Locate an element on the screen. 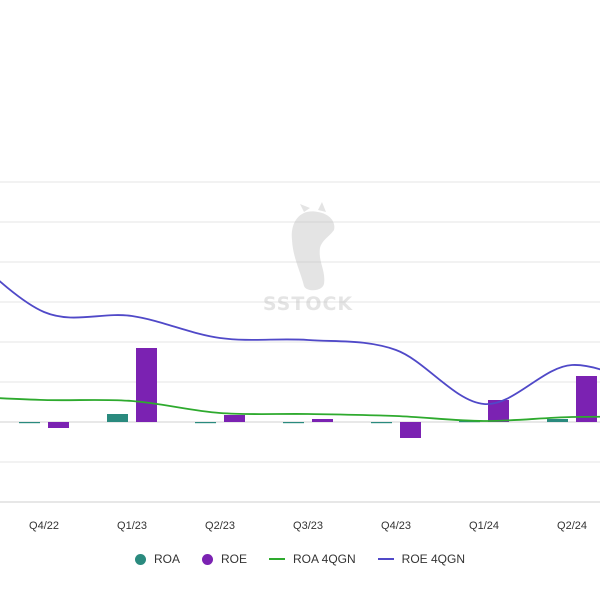  watermark: SSTOCK is located at coordinates (308, 258).